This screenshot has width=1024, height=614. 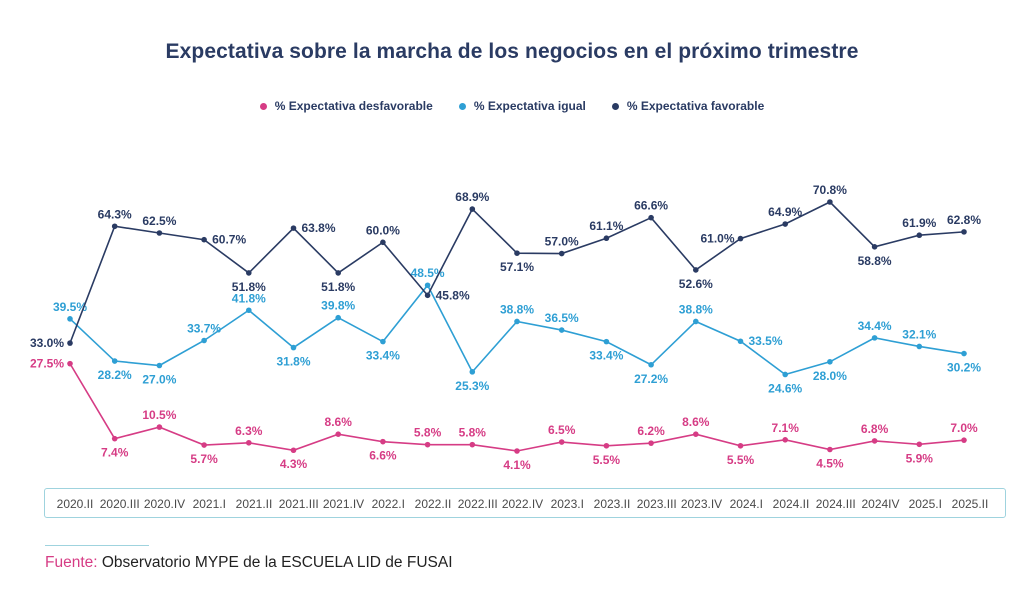 I want to click on x-tick-label: 2024.I, so click(x=746, y=504).